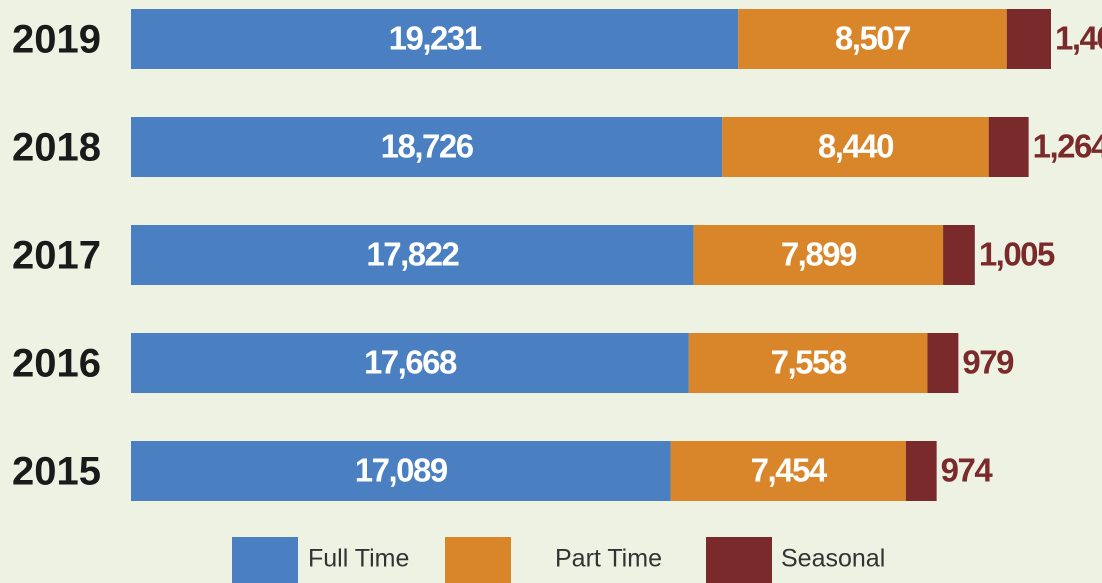 This screenshot has width=1102, height=583. Describe the element at coordinates (56, 148) in the screenshot. I see `y-tick-label: 2018` at that location.